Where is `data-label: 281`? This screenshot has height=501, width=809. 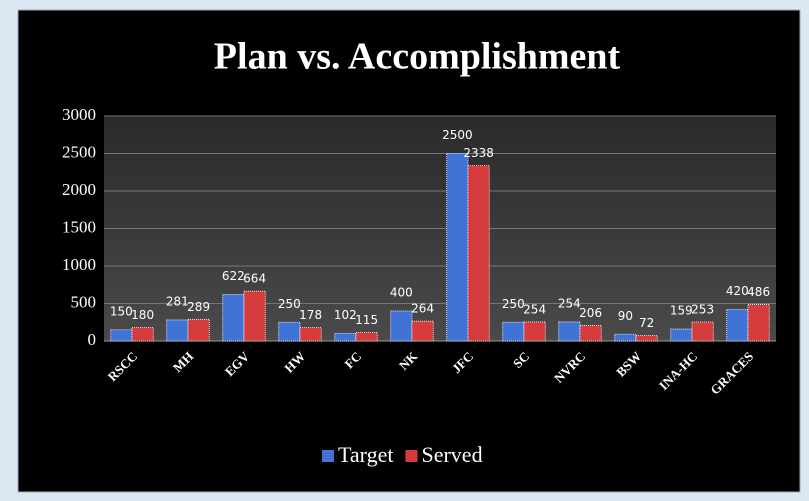 data-label: 281 is located at coordinates (177, 301).